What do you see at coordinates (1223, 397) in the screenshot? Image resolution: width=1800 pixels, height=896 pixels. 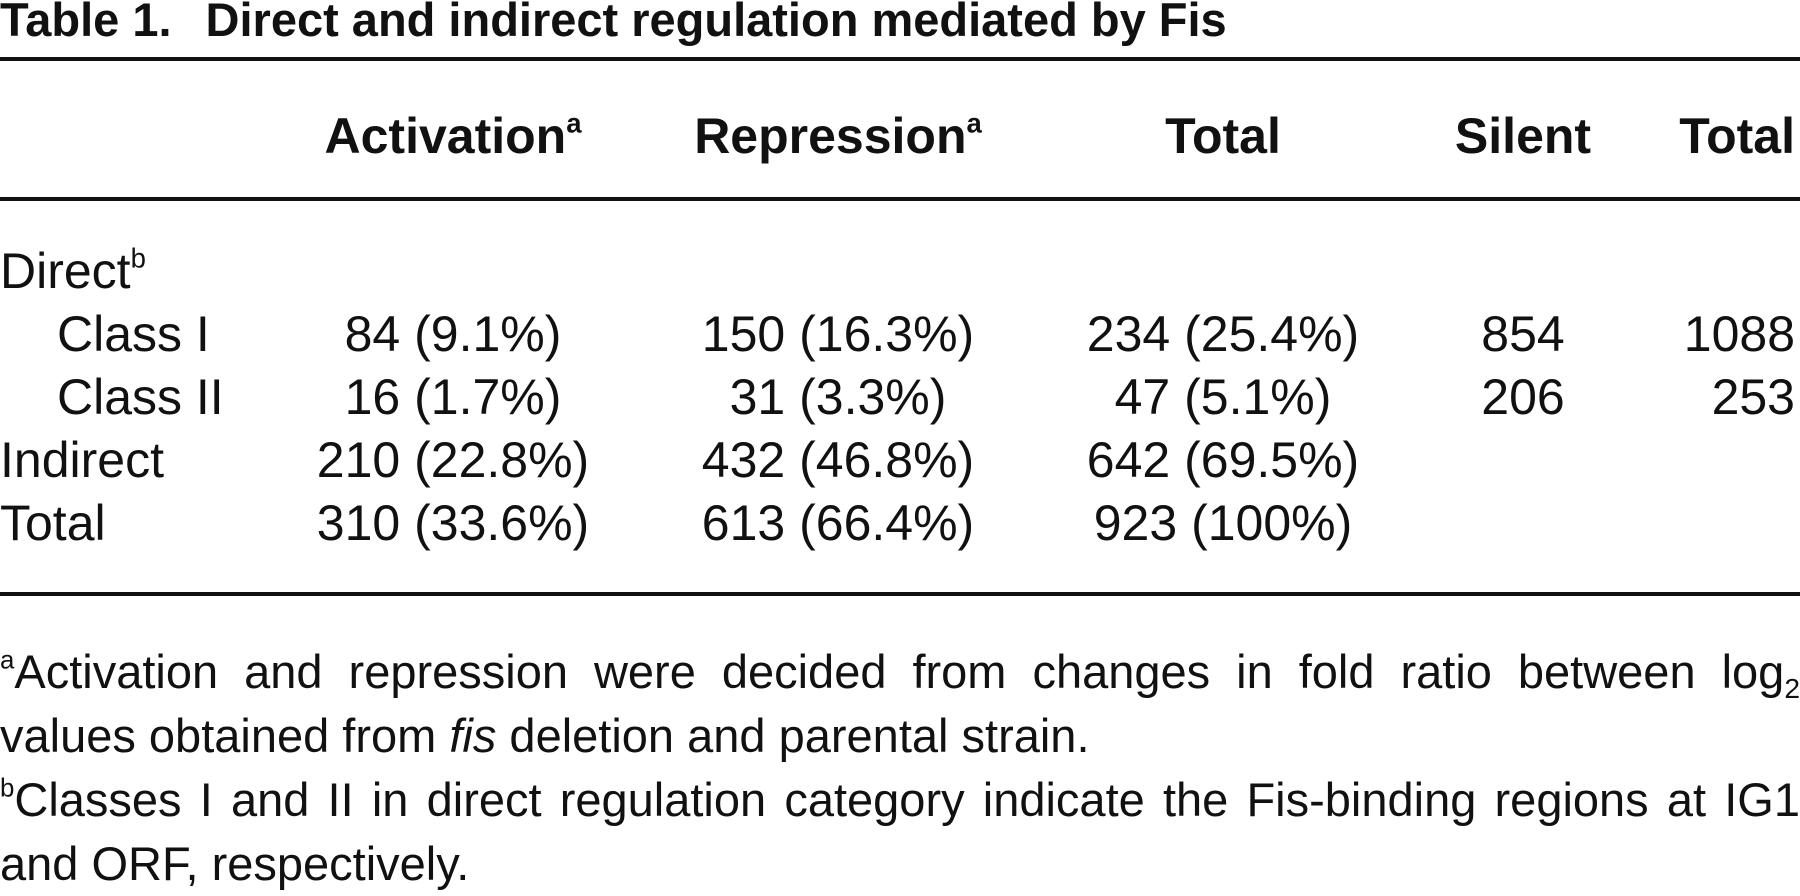 I see `table-cell: 47 (5.1%)` at bounding box center [1223, 397].